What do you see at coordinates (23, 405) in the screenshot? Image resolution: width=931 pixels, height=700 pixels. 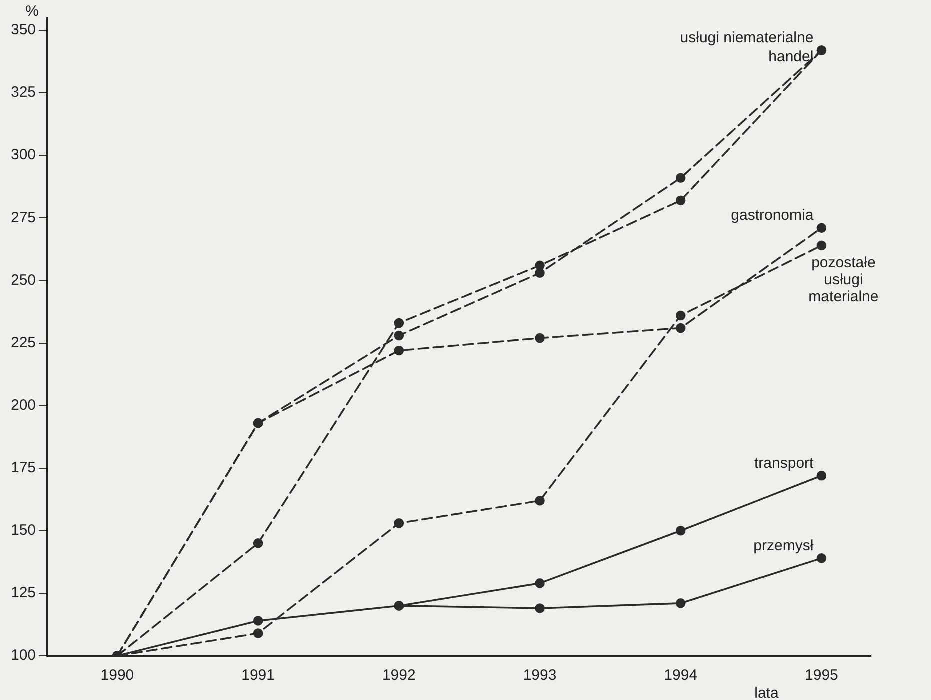 I see `y-tick-label: 200` at bounding box center [23, 405].